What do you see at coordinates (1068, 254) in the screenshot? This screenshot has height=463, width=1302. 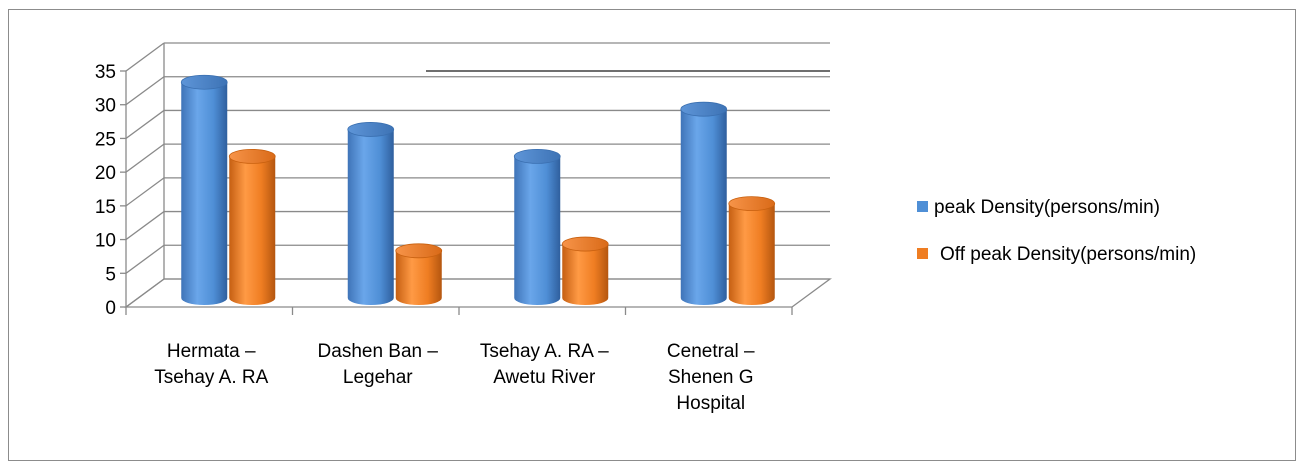 I see `legend-label-offpeak: Off peak Density(persons/min)` at bounding box center [1068, 254].